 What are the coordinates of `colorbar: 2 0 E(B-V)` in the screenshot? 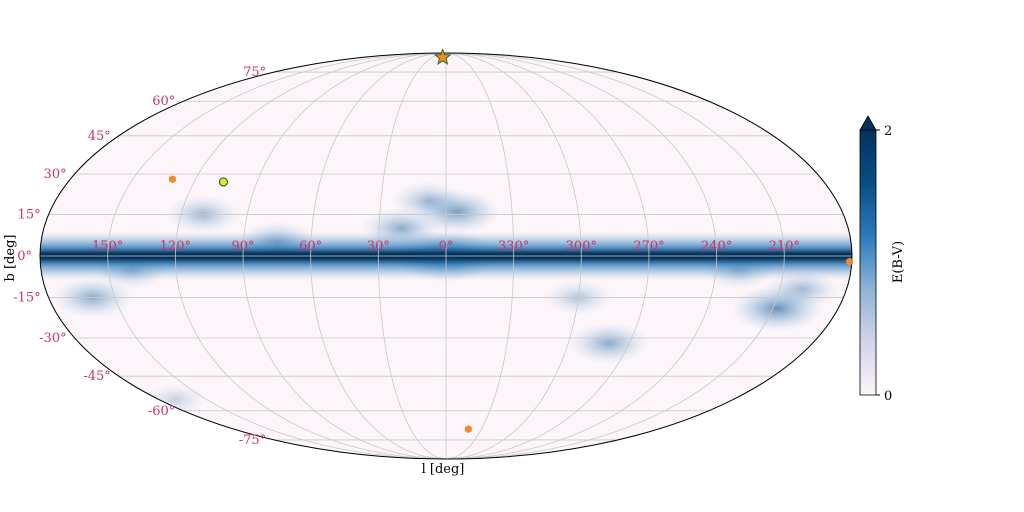 It's located at (882, 259).